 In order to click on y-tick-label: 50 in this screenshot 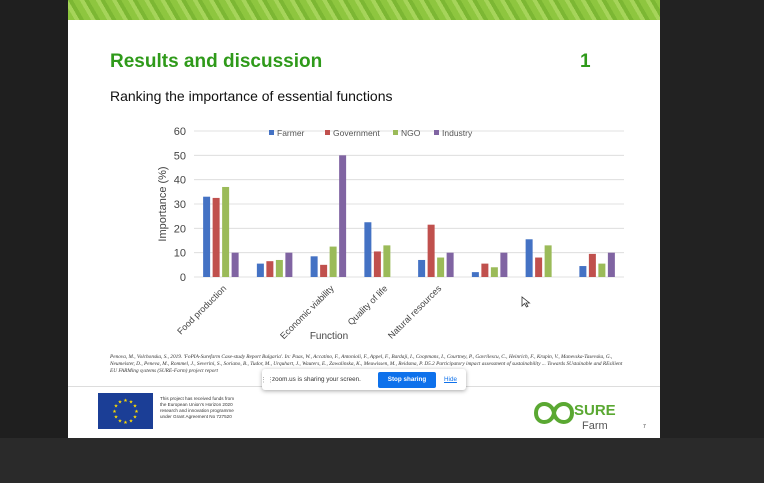, I will do `click(180, 156)`.